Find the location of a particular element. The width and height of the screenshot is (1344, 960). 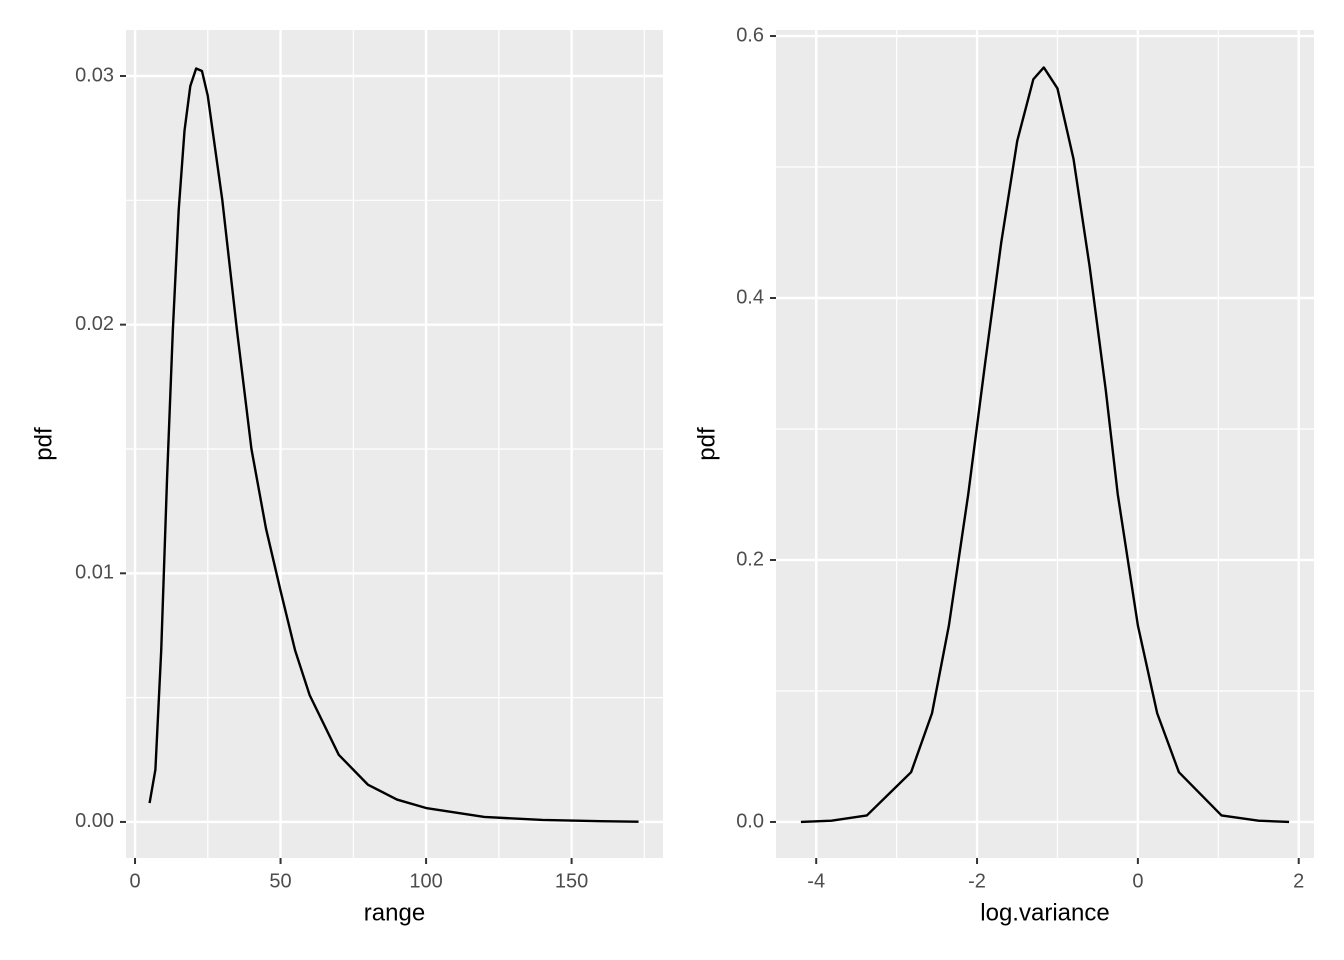

x-tick-label: -2 is located at coordinates (977, 881).